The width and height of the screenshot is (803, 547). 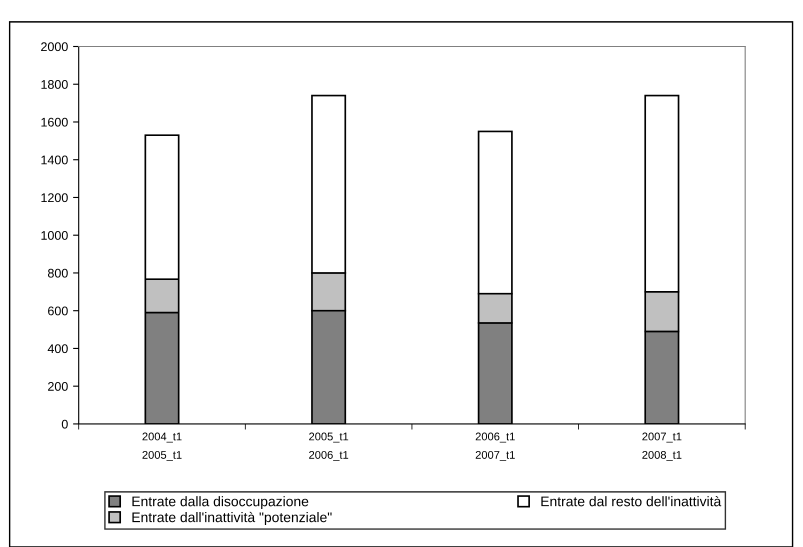 What do you see at coordinates (162, 446) in the screenshot?
I see `x-tick-label: 2004_t1 2005_t1` at bounding box center [162, 446].